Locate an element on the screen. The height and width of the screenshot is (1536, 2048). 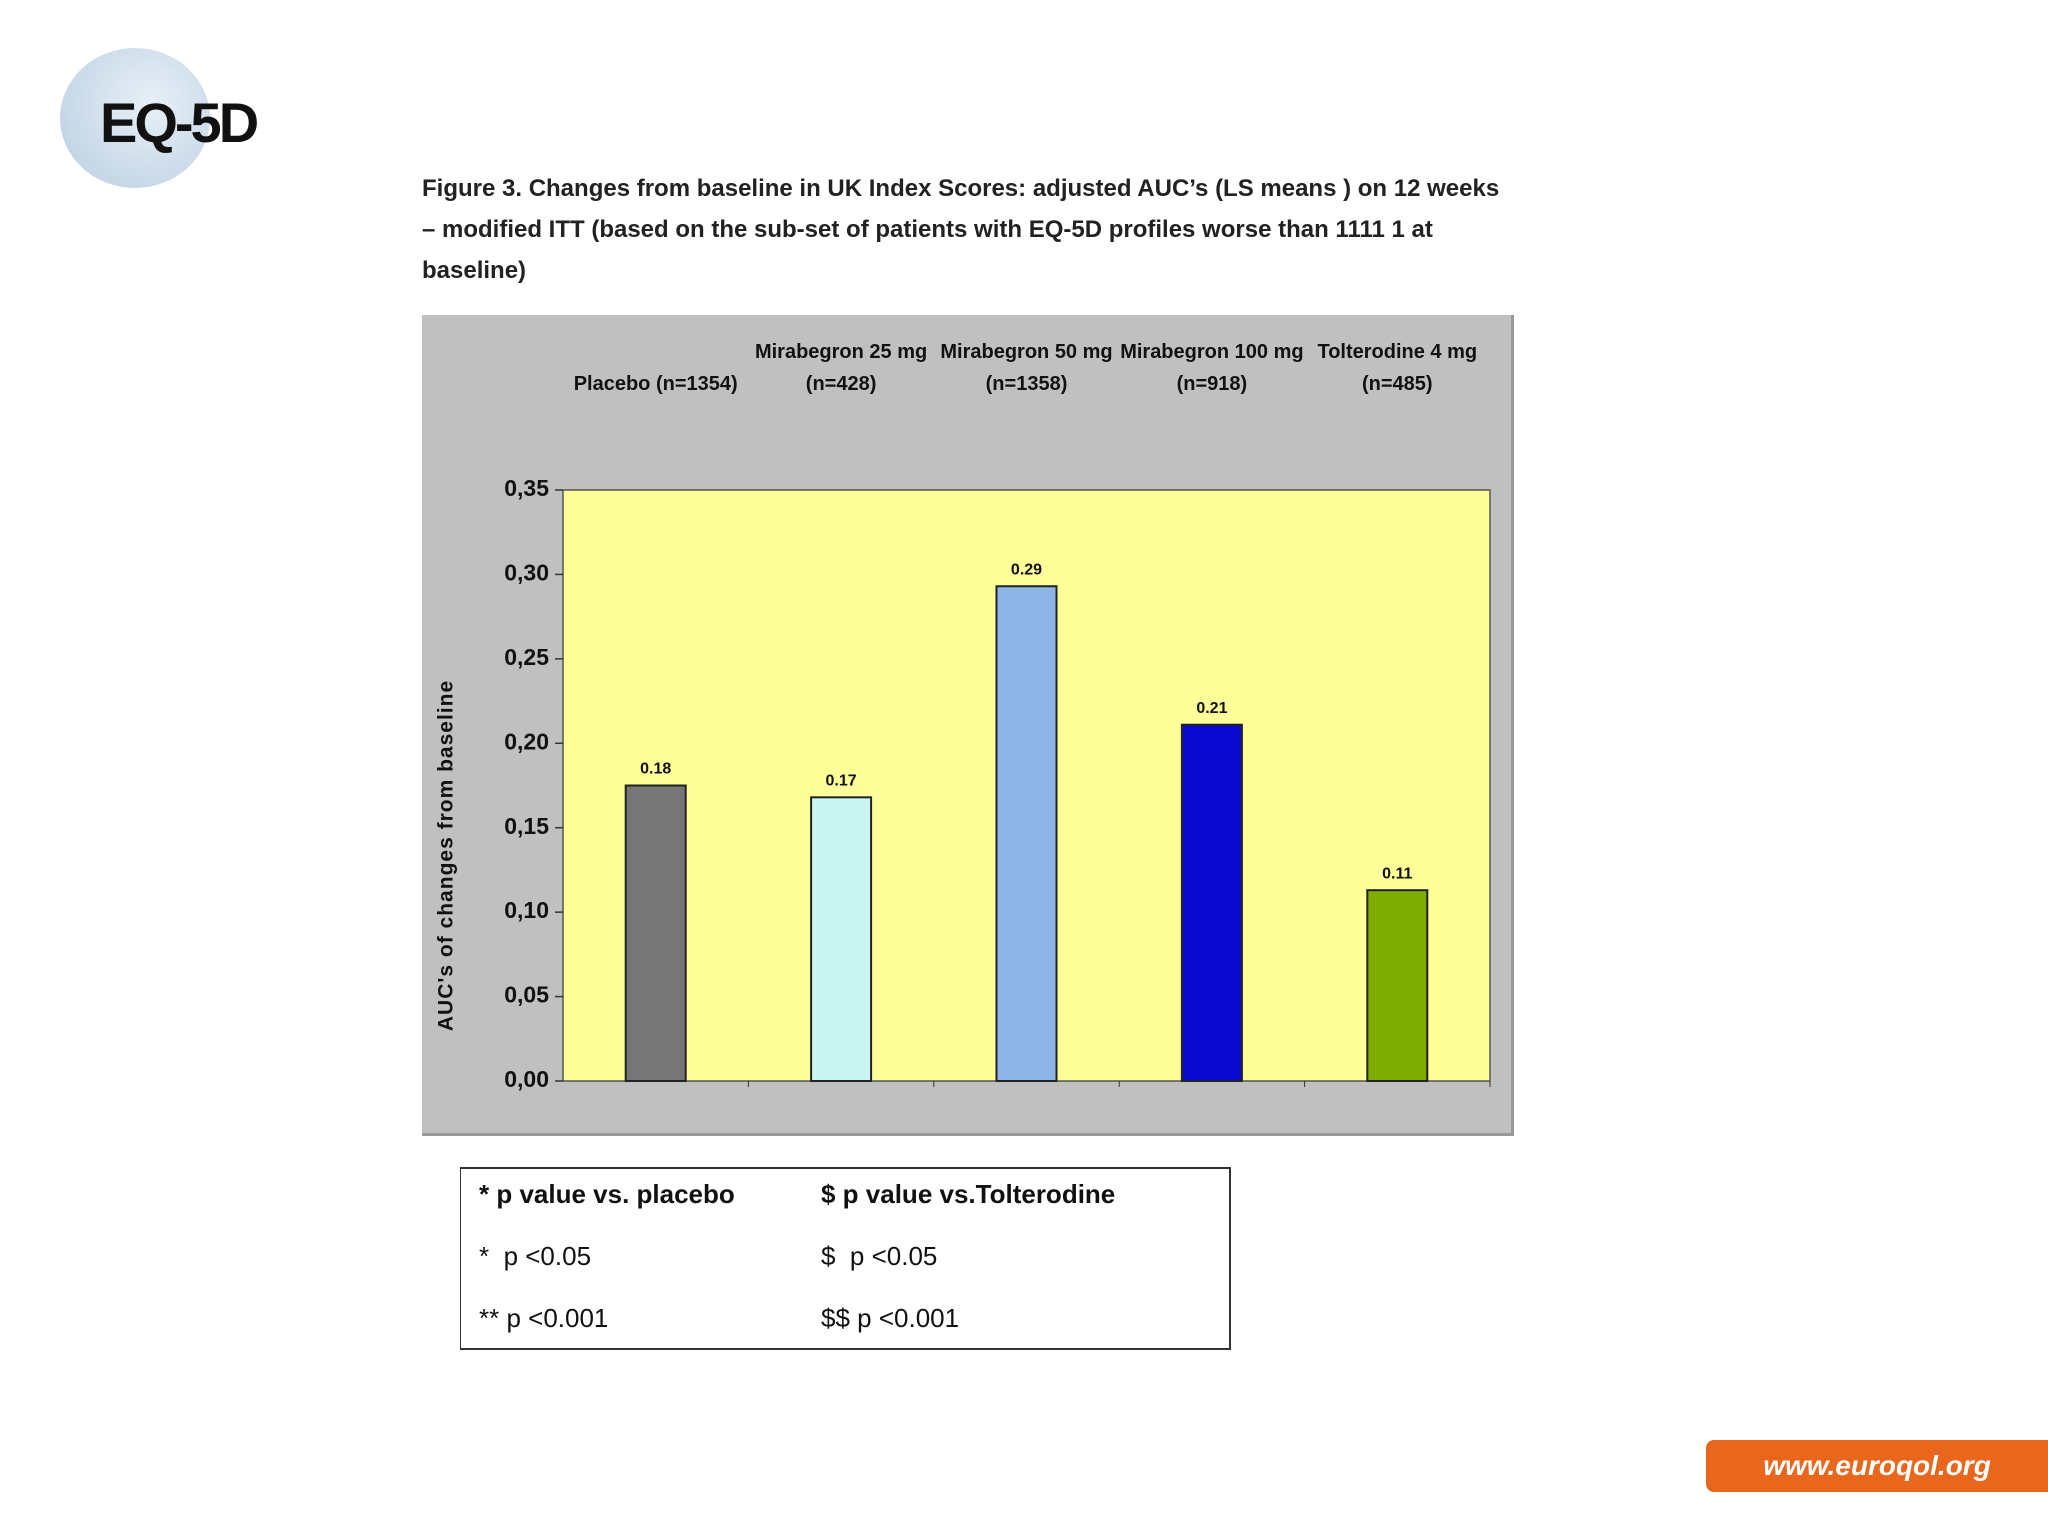
table-header: $ p value vs.Tolterodine is located at coordinates (968, 1194).